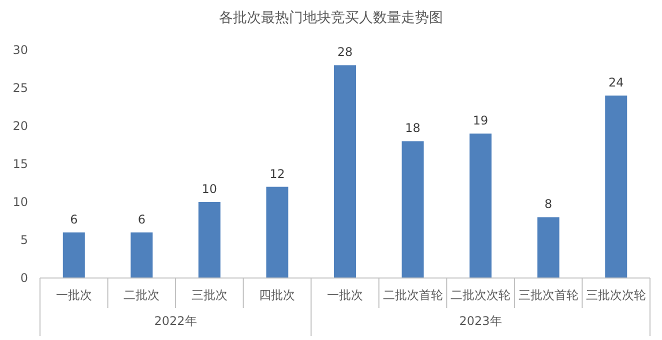 This screenshot has height=340, width=662. Describe the element at coordinates (331, 18) in the screenshot. I see `chart-title: 各批次最热门地块竞买人数量走势图` at that location.